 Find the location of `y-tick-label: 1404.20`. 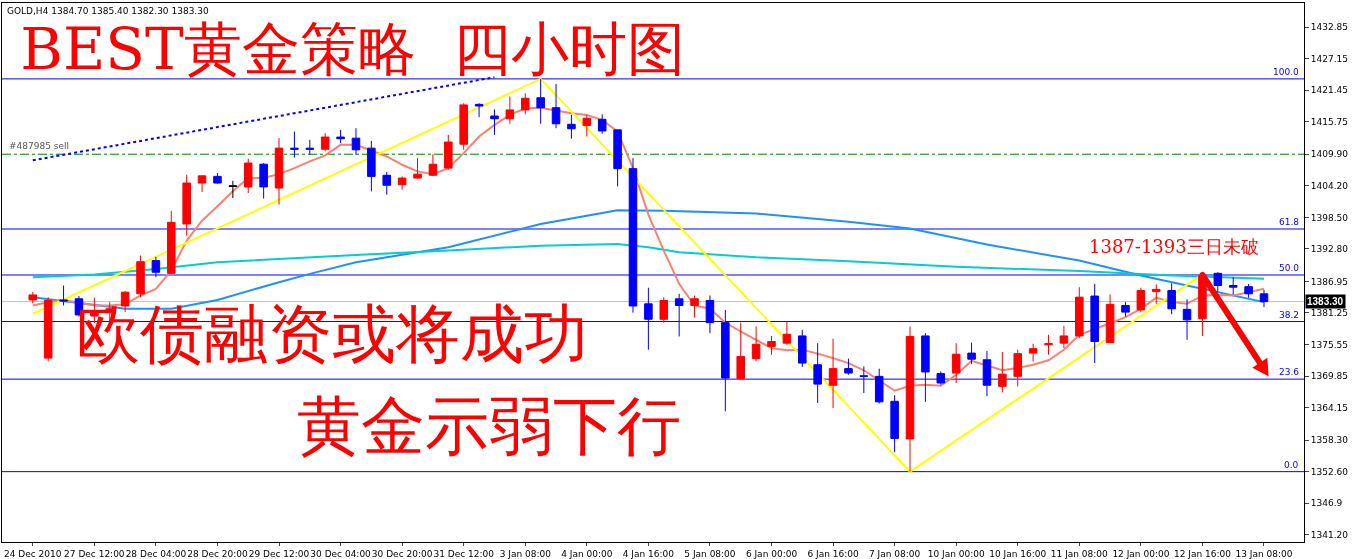

y-tick-label: 1404.20 is located at coordinates (1329, 185).